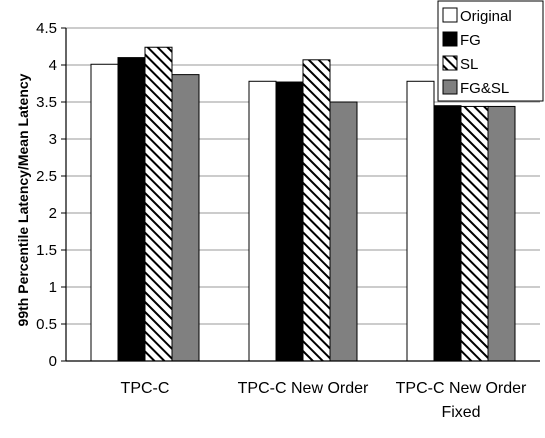 This screenshot has width=545, height=438. I want to click on y-axis-label: 99th Percentile Latency/Mean Latency, so click(23, 199).